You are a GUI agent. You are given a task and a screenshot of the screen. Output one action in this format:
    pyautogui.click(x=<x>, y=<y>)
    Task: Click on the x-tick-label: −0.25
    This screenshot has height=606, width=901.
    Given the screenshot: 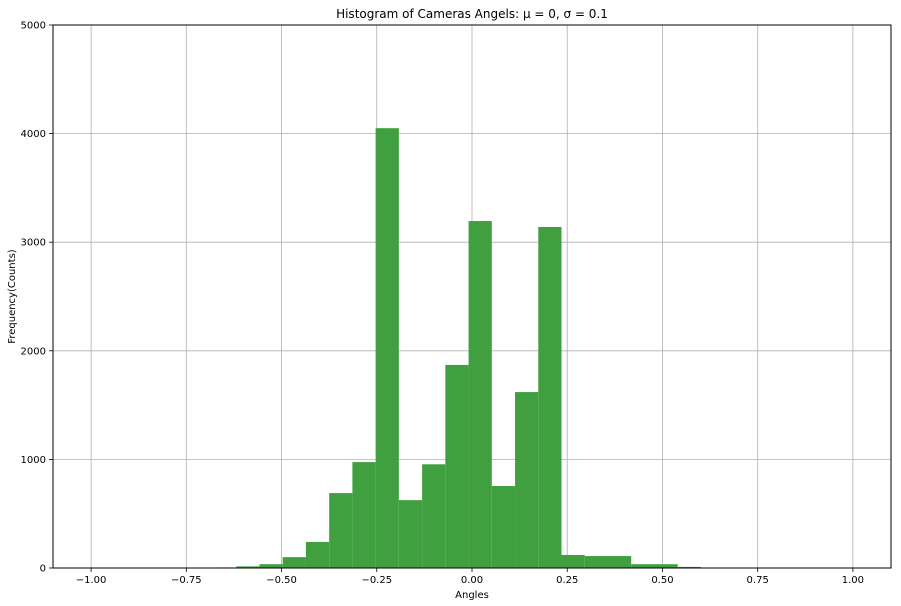 What is the action you would take?
    pyautogui.click(x=376, y=580)
    